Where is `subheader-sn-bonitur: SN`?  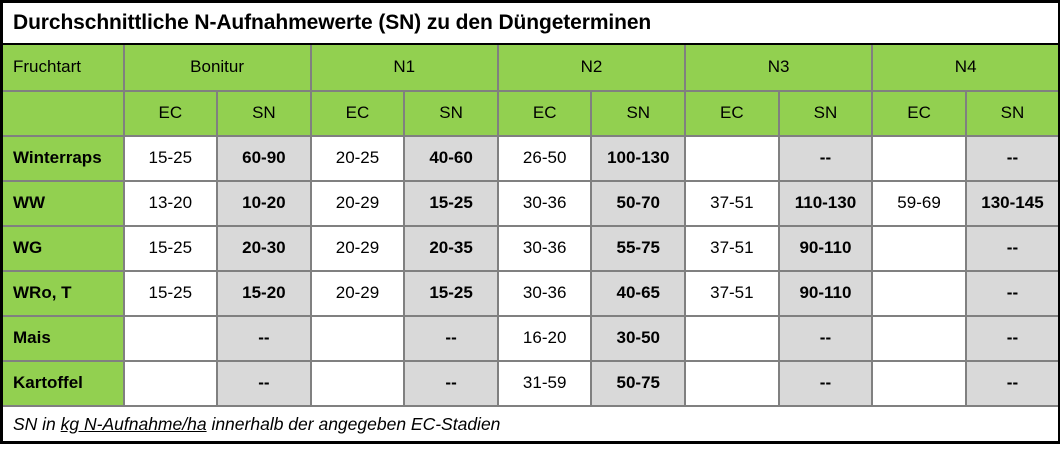 subheader-sn-bonitur: SN is located at coordinates (264, 113).